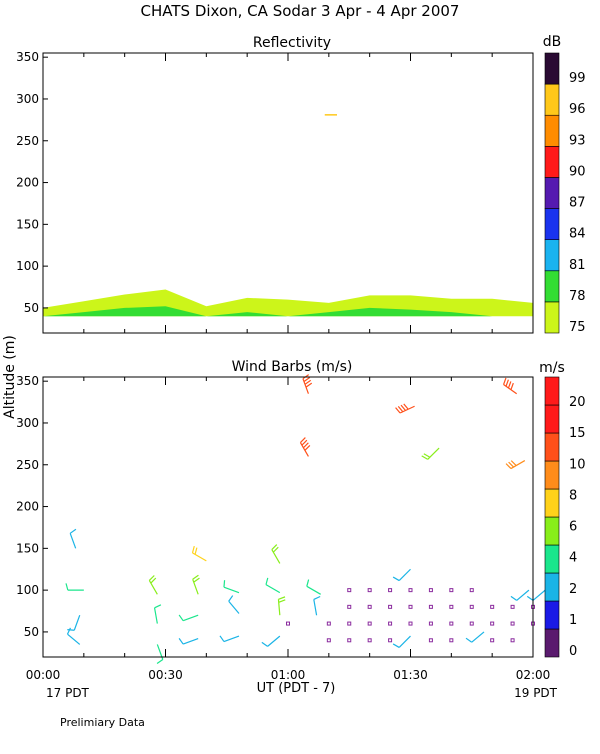  Describe the element at coordinates (577, 265) in the screenshot. I see `colorbar-label: 81` at that location.